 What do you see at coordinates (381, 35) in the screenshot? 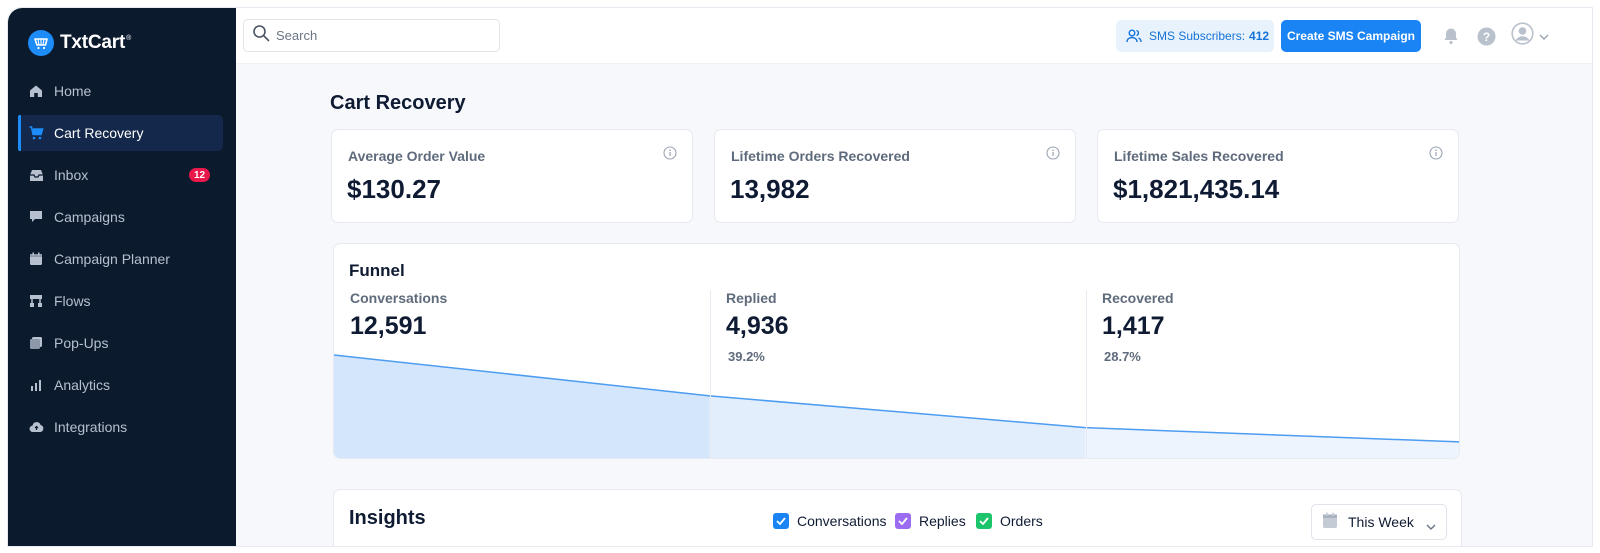
I see `search-input` at bounding box center [381, 35].